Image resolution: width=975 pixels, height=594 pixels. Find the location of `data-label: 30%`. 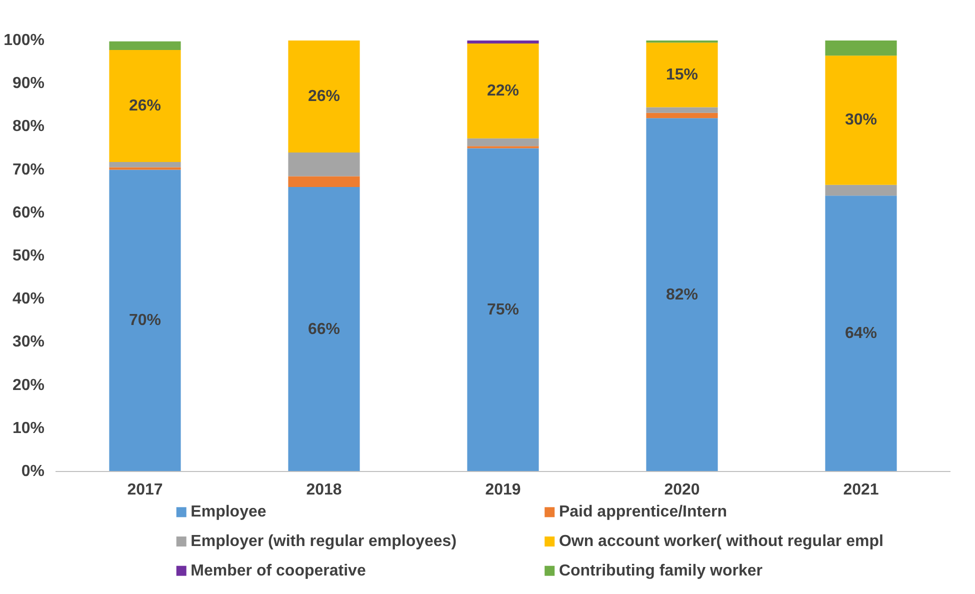

data-label: 30% is located at coordinates (861, 120).